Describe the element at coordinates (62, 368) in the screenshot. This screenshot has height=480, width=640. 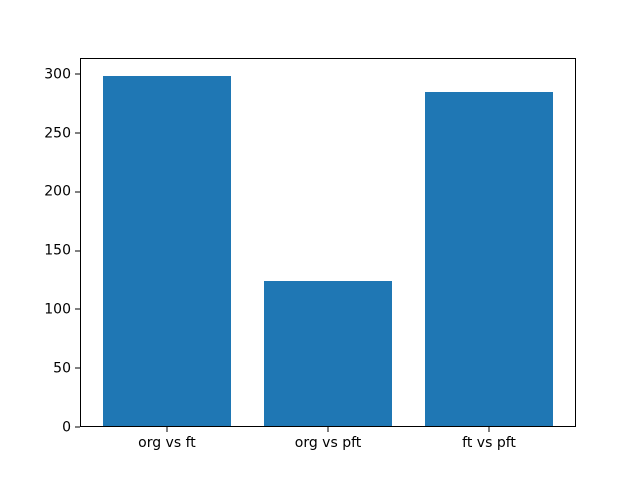
I see `y-tick-label: 50` at that location.